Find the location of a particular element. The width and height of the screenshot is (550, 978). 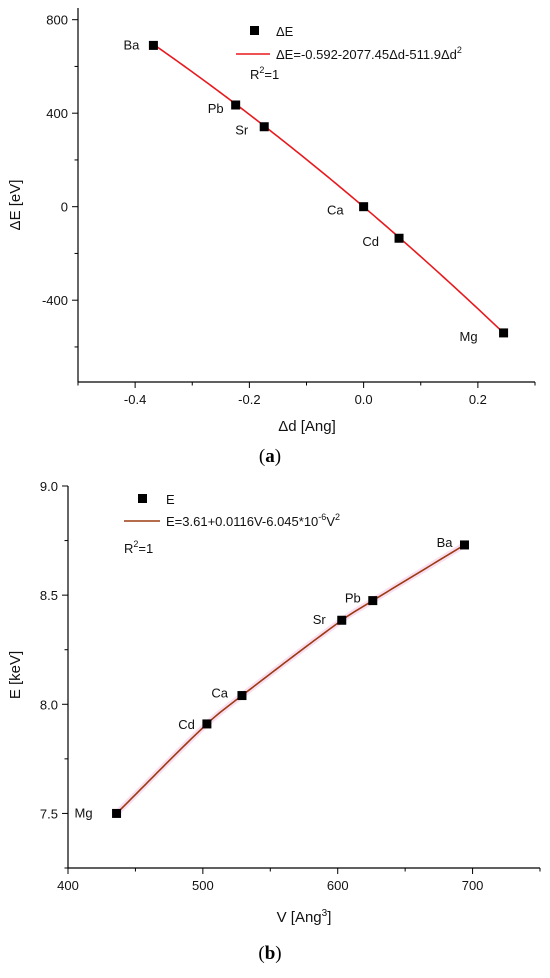

x-tick-label: 0.2 is located at coordinates (478, 399).